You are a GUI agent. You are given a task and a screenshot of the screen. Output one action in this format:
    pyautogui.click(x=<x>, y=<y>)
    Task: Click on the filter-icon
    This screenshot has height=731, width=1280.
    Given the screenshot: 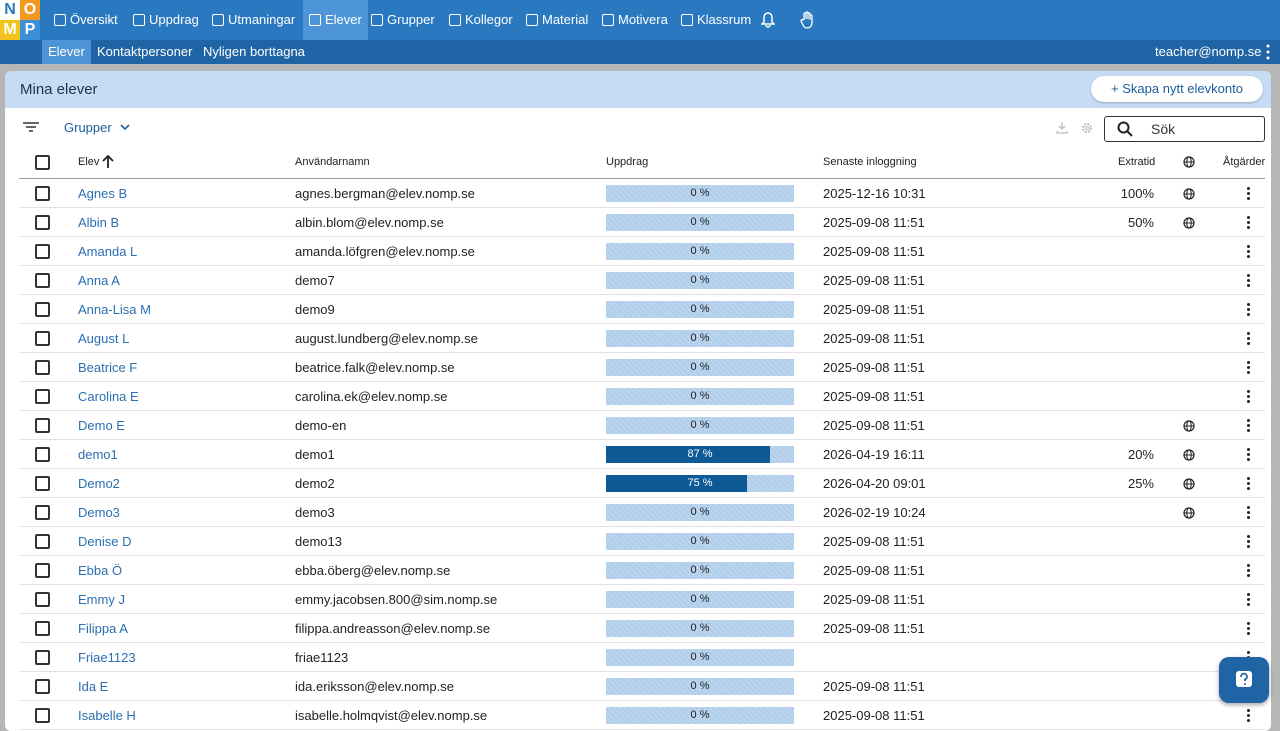 What is the action you would take?
    pyautogui.click(x=31, y=127)
    